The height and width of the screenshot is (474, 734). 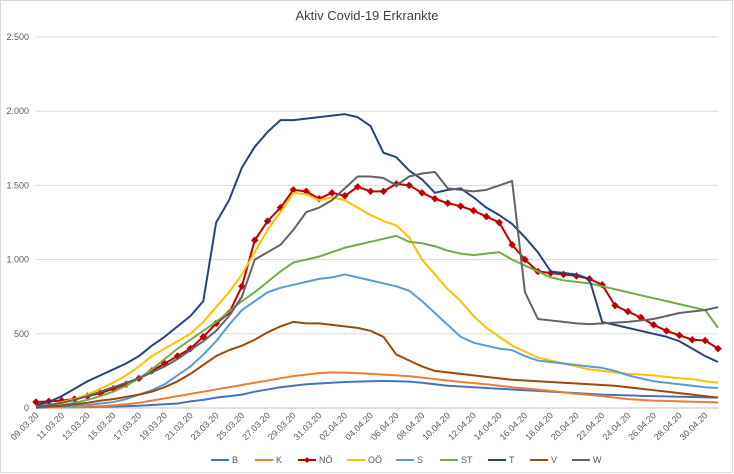 I want to click on legend-label: NÖ, so click(x=326, y=460).